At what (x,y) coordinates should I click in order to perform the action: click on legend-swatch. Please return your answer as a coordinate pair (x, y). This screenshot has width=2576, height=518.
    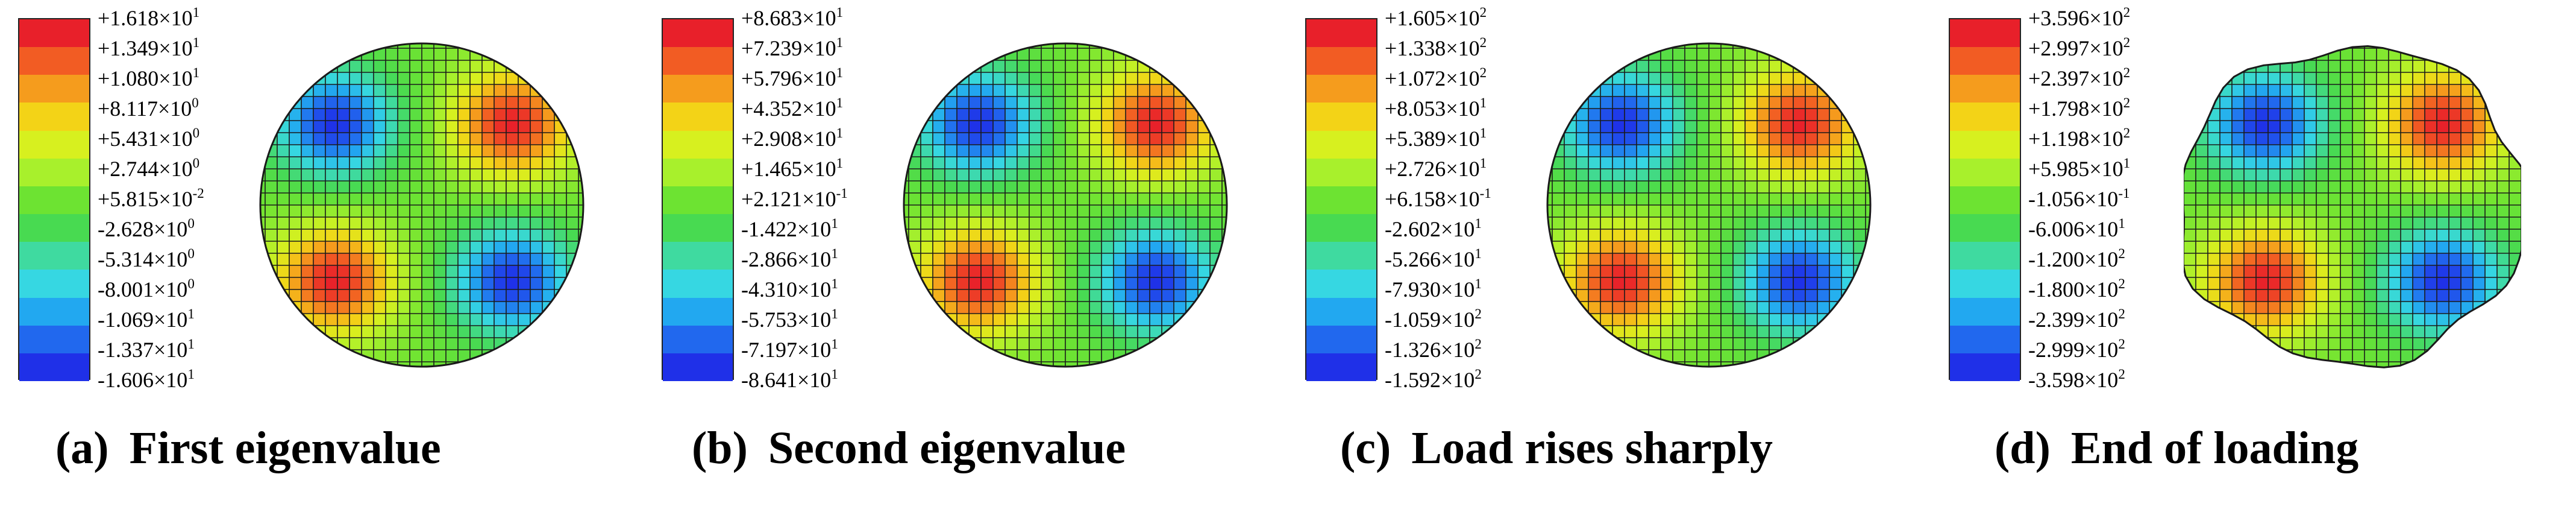
    Looking at the image, I should click on (698, 228).